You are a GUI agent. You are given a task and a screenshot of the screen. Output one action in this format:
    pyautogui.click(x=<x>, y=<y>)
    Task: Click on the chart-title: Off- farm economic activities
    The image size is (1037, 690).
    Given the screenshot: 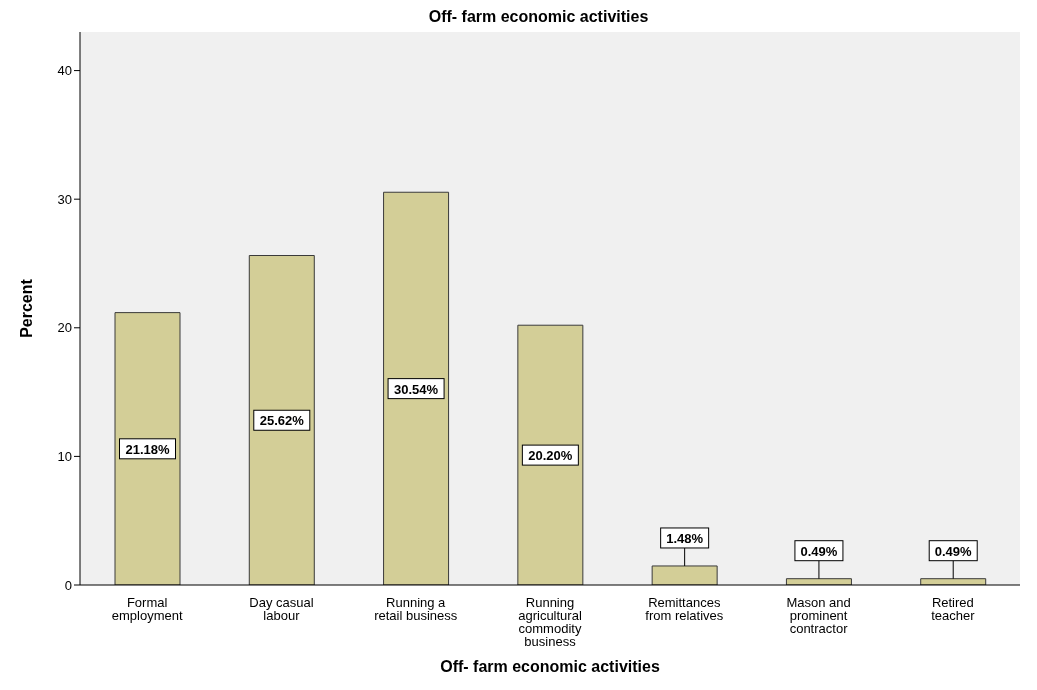 What is the action you would take?
    pyautogui.click(x=538, y=17)
    